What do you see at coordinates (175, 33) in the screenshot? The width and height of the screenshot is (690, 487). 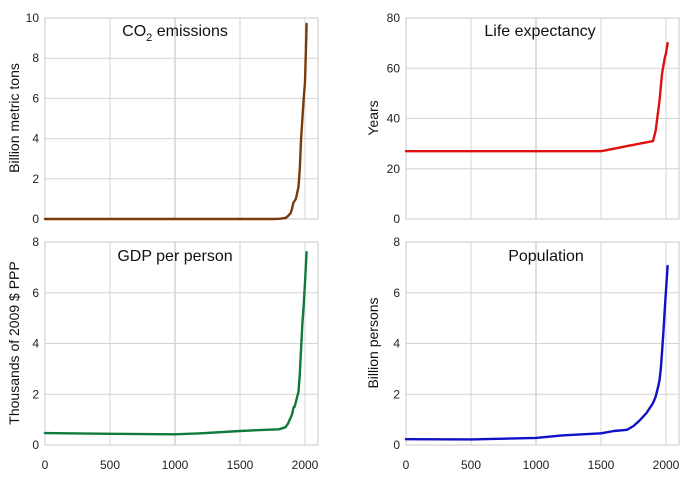 I see `panel-title: CO2 emissions` at bounding box center [175, 33].